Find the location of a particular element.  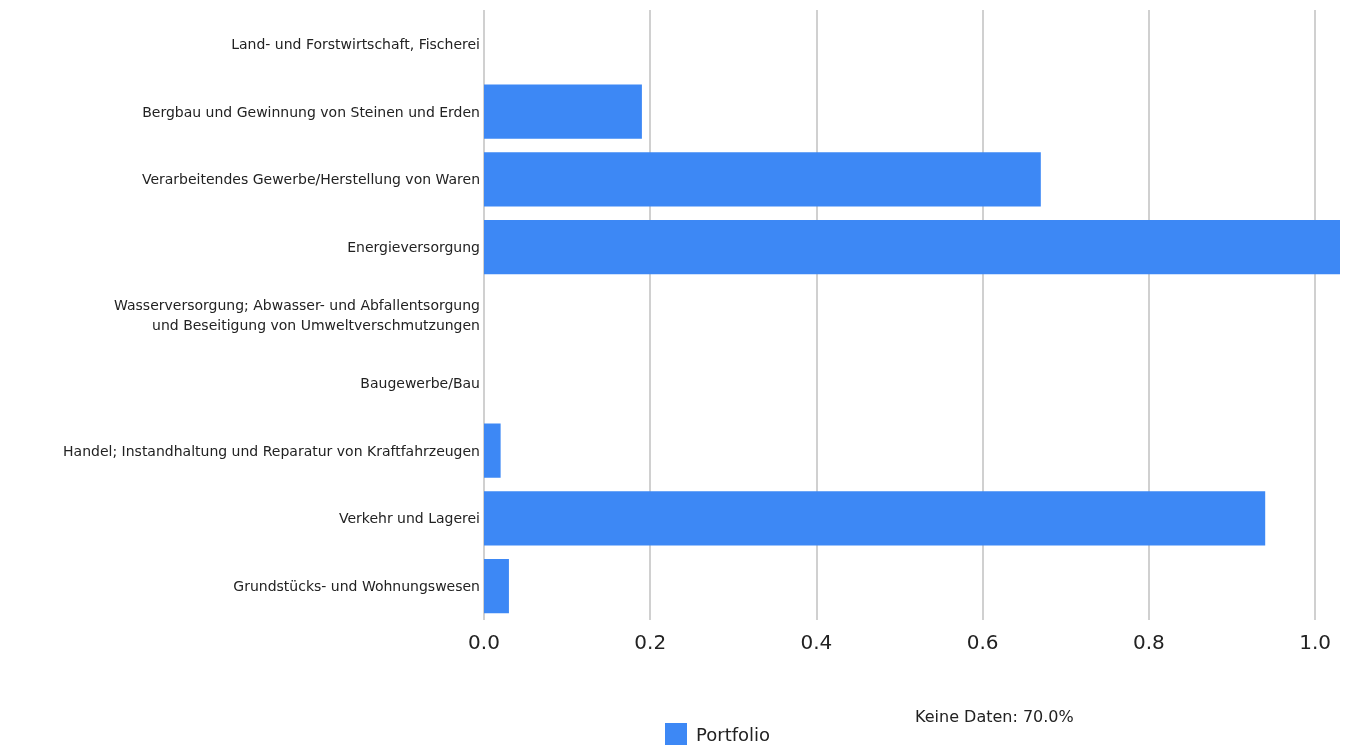

y-tick-label: Land- und Forstwirtschaft, Fischerei is located at coordinates (355, 43).